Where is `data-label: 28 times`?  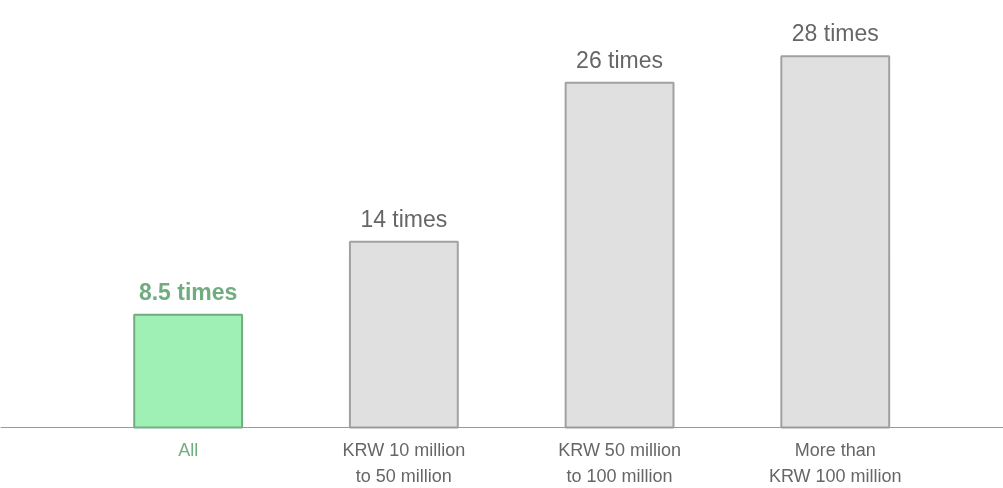
data-label: 28 times is located at coordinates (835, 33).